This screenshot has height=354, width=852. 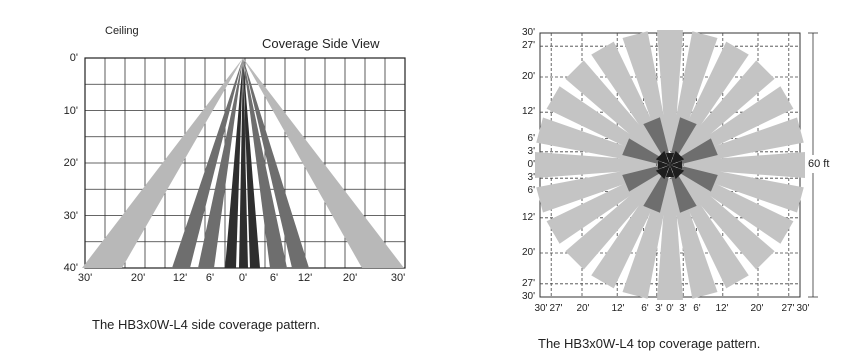 I want to click on dimension-label-bg, so click(x=813, y=164).